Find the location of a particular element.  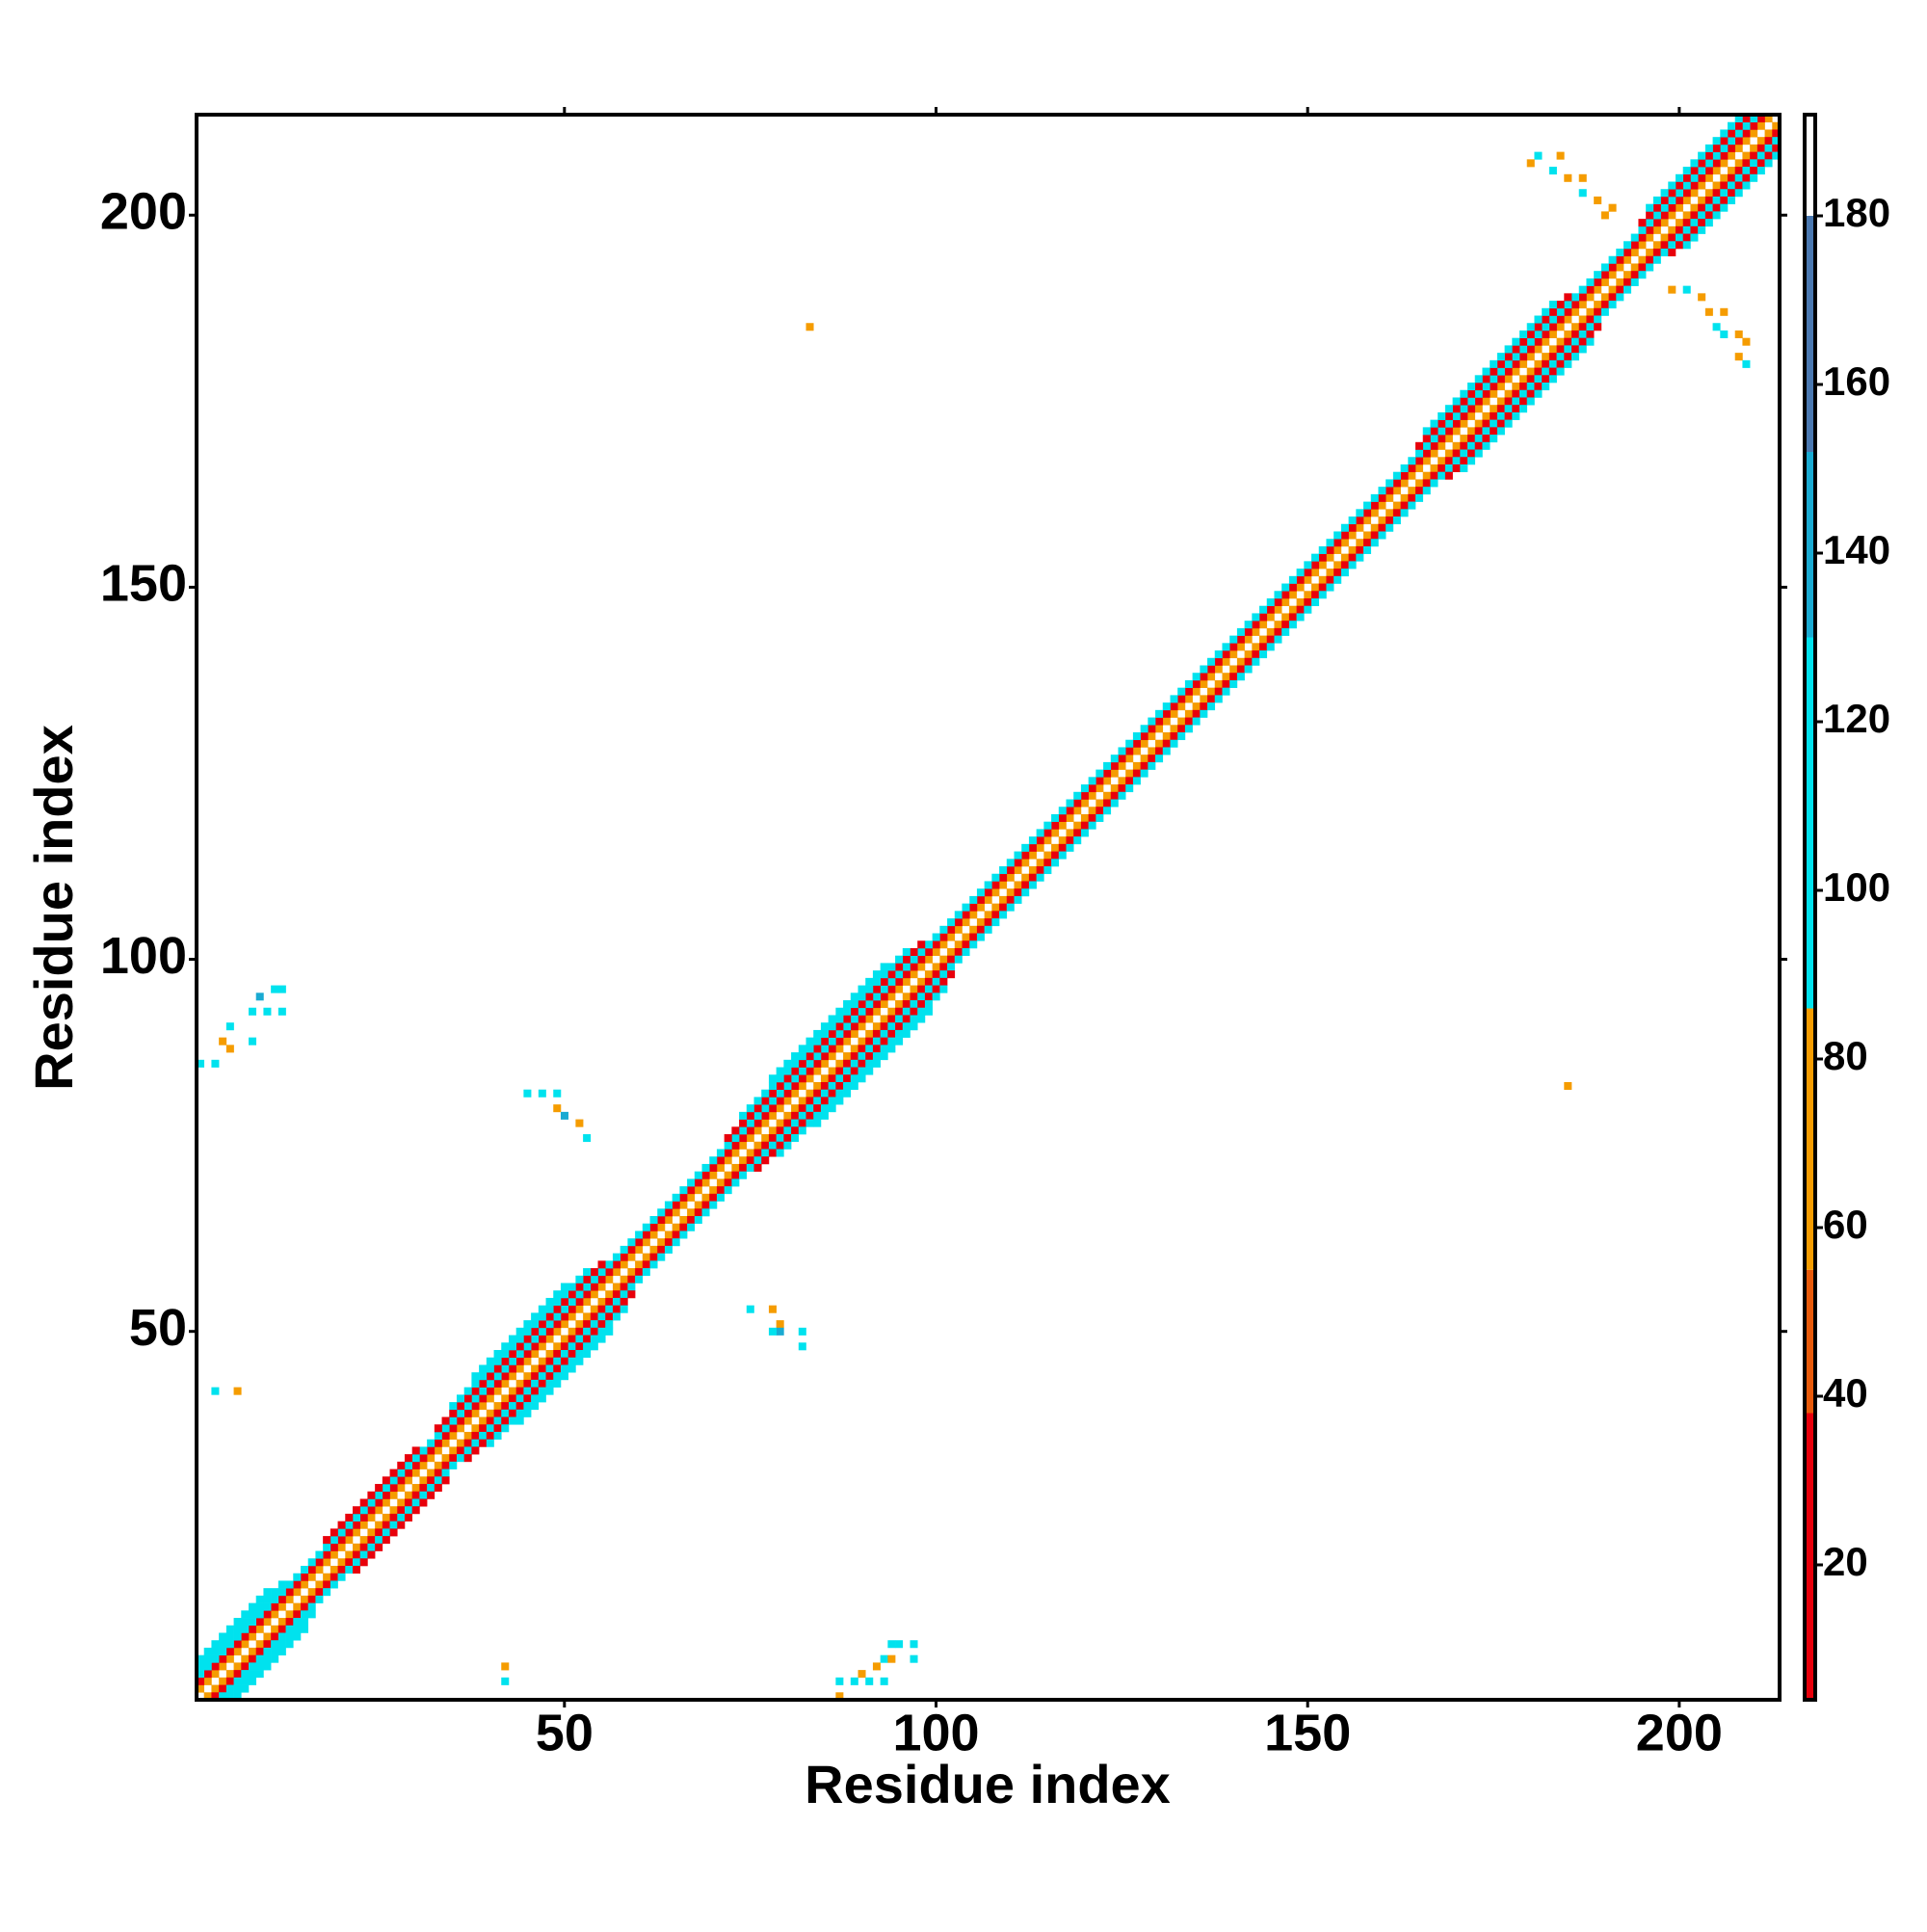

y-tick-label: 200 is located at coordinates (144, 212).